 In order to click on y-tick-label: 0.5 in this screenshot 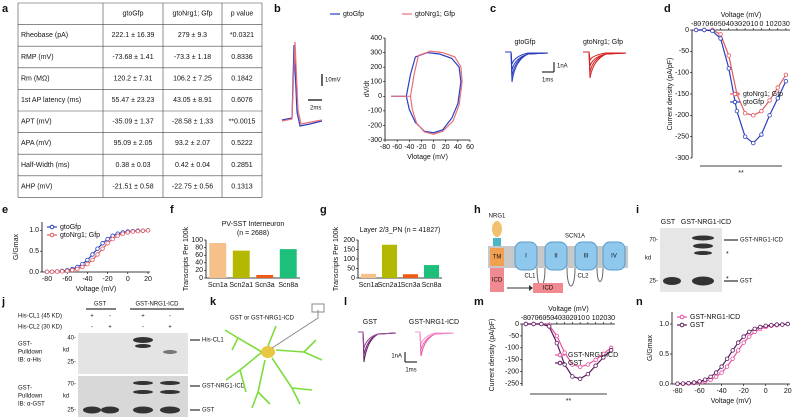, I will do `click(34, 251)`.